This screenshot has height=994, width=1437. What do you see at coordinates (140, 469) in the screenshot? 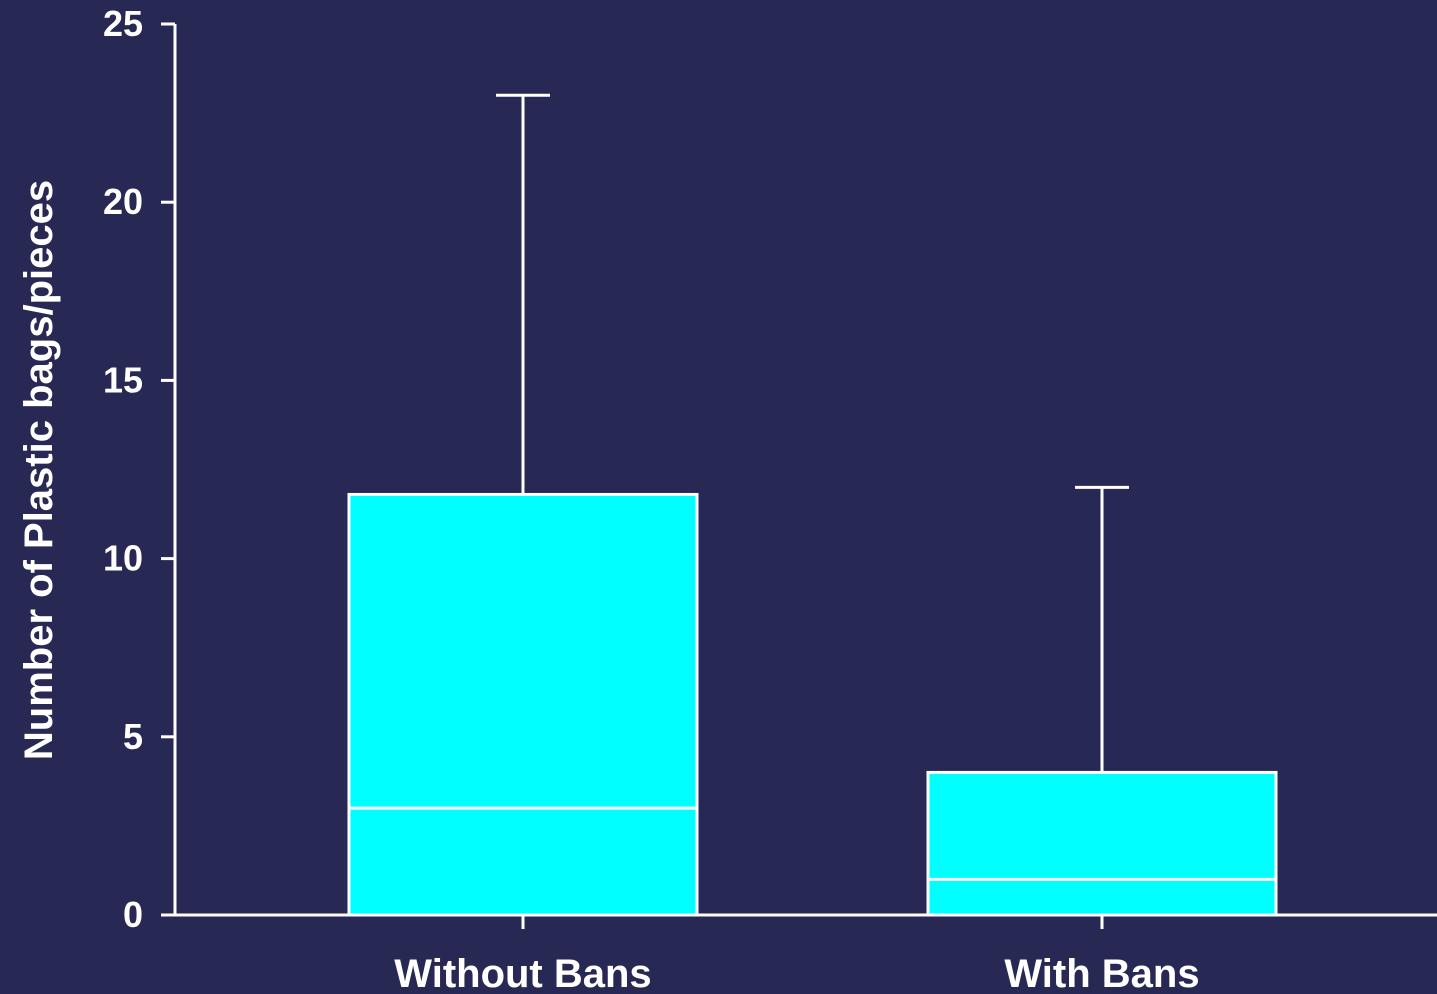
I see `y-axis: 0 5 10 15 20 25` at bounding box center [140, 469].